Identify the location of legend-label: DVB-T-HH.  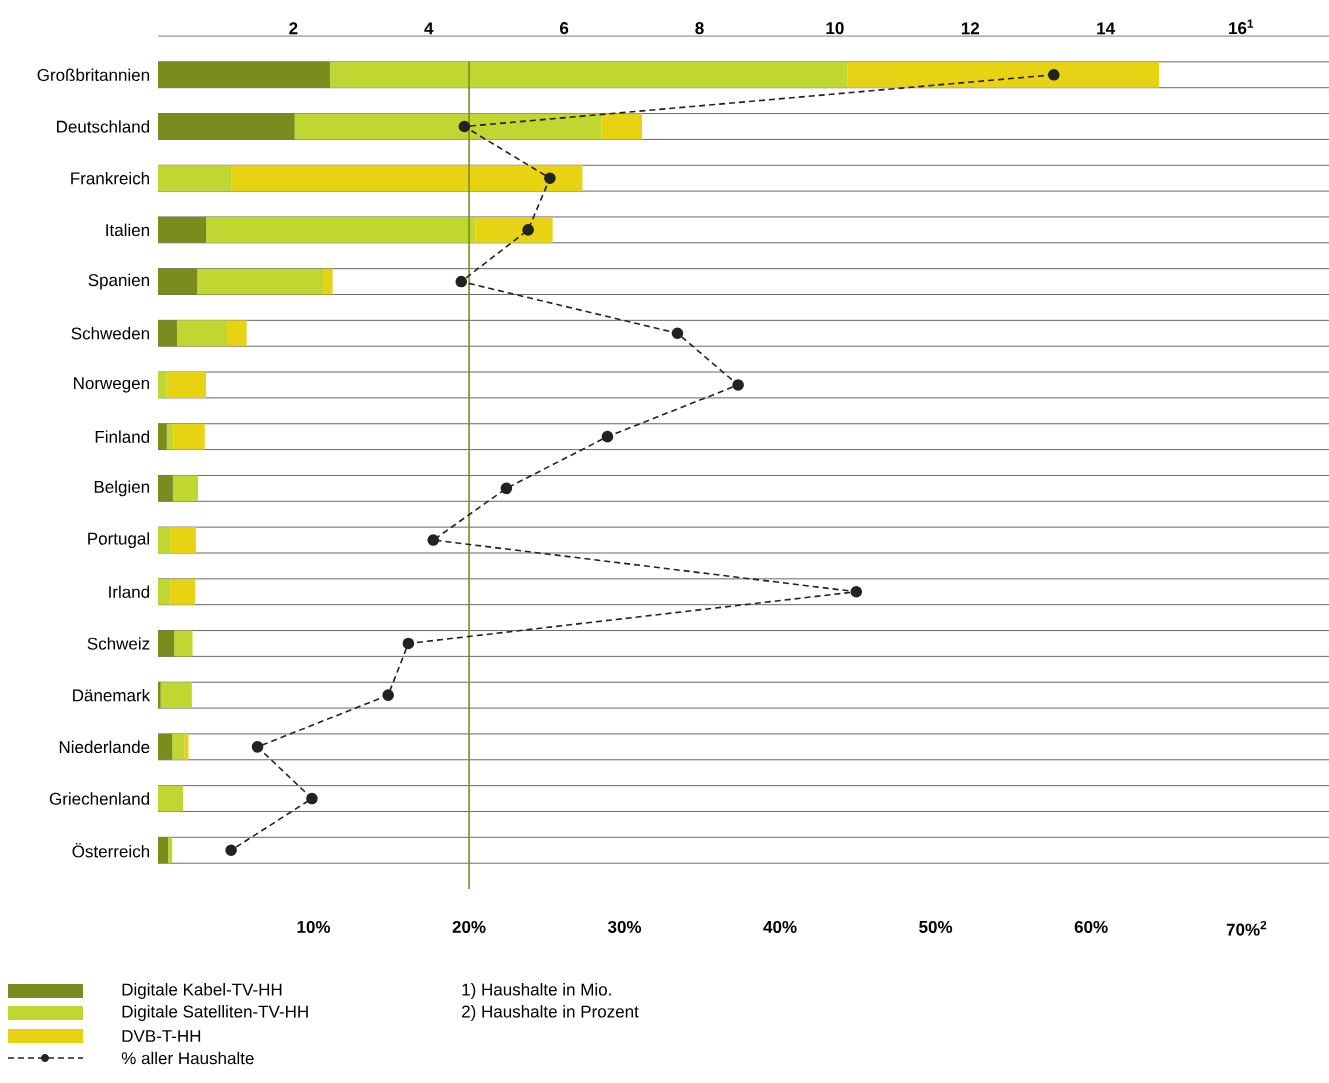
(161, 1036).